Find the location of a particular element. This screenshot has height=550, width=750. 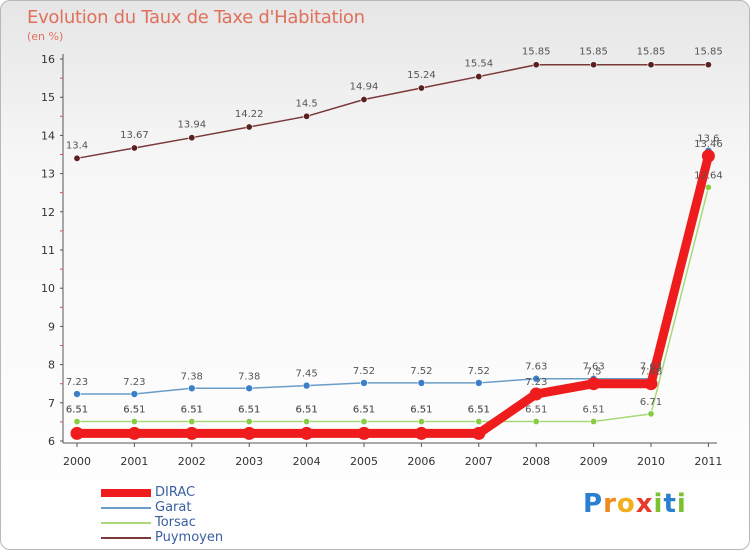

garat-data-label: 13.6 is located at coordinates (708, 139).